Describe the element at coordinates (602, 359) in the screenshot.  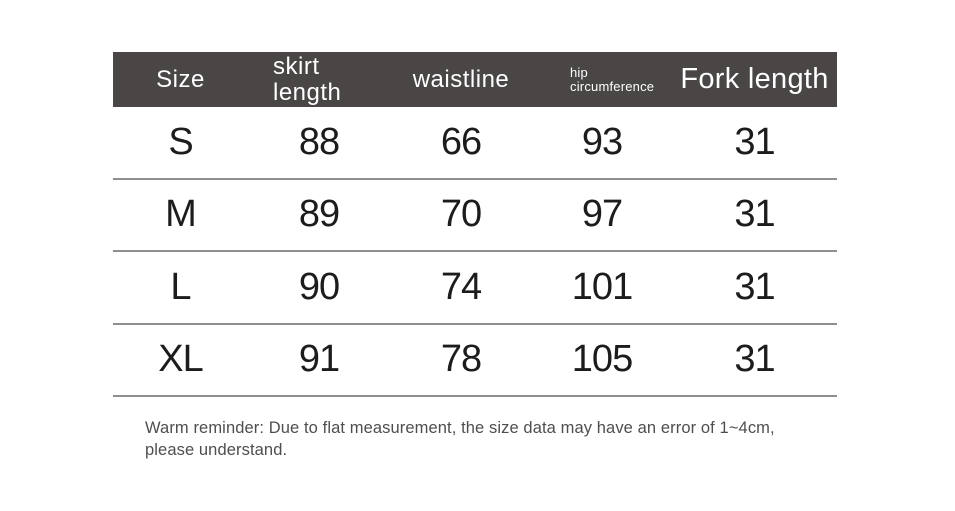
I see `cell-hip-circumference: 105` at that location.